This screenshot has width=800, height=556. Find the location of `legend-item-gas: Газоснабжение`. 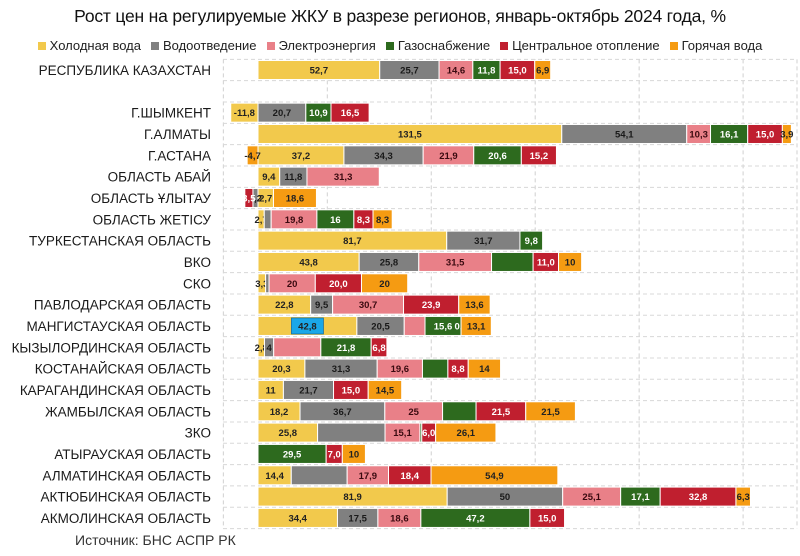

legend-item-gas: Газоснабжение is located at coordinates (438, 45).